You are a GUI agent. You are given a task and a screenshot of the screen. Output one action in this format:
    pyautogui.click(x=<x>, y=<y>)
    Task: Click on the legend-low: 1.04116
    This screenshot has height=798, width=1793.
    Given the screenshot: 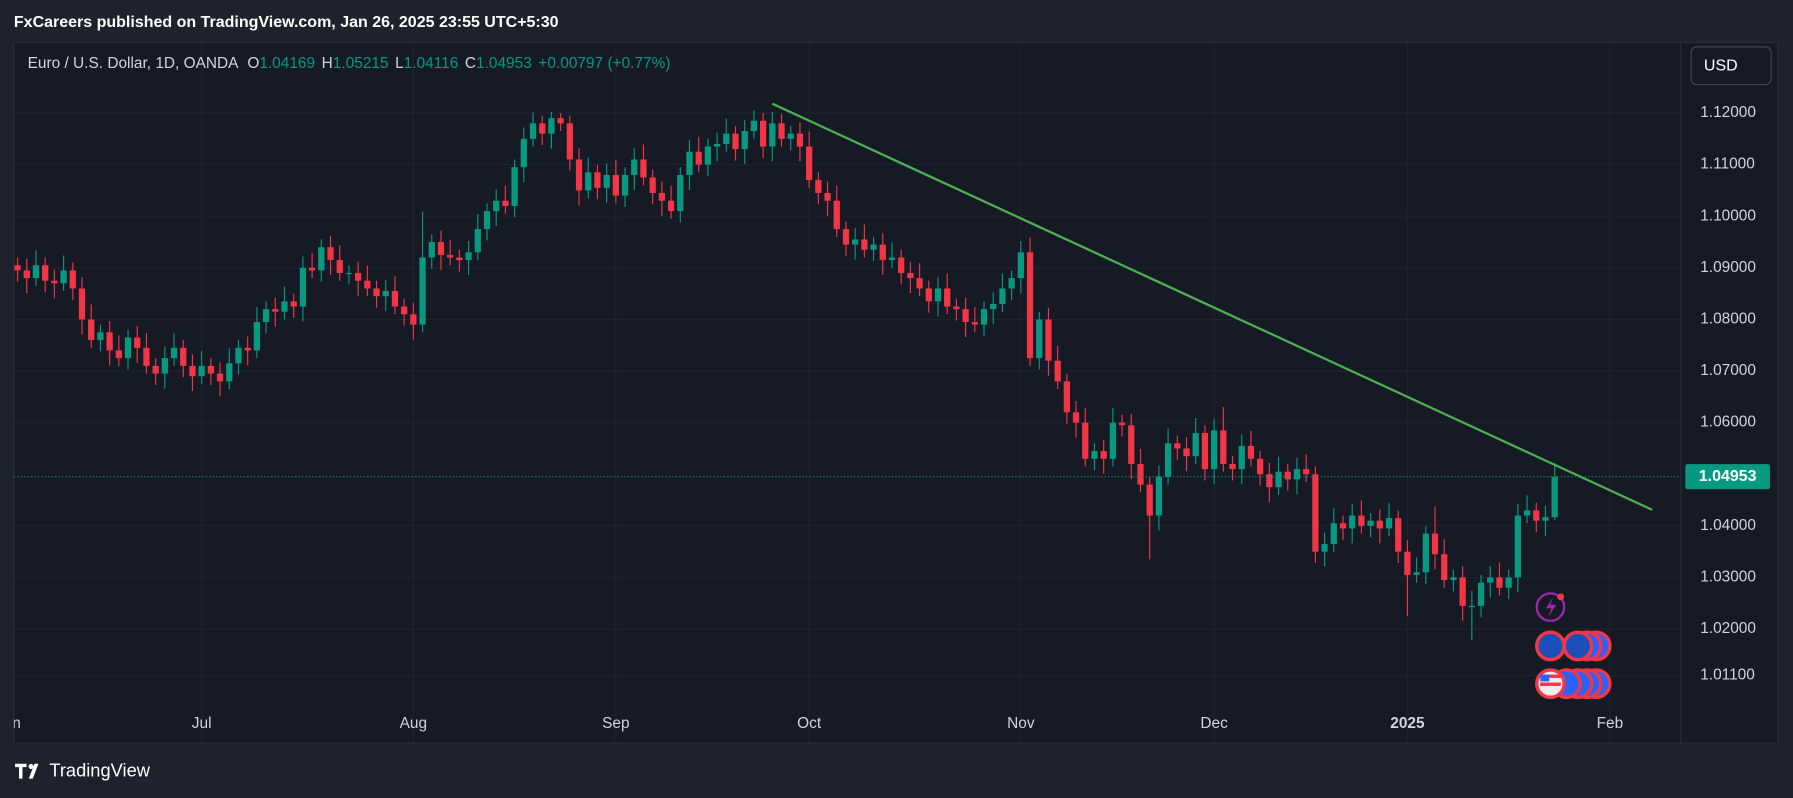 What is the action you would take?
    pyautogui.click(x=431, y=63)
    